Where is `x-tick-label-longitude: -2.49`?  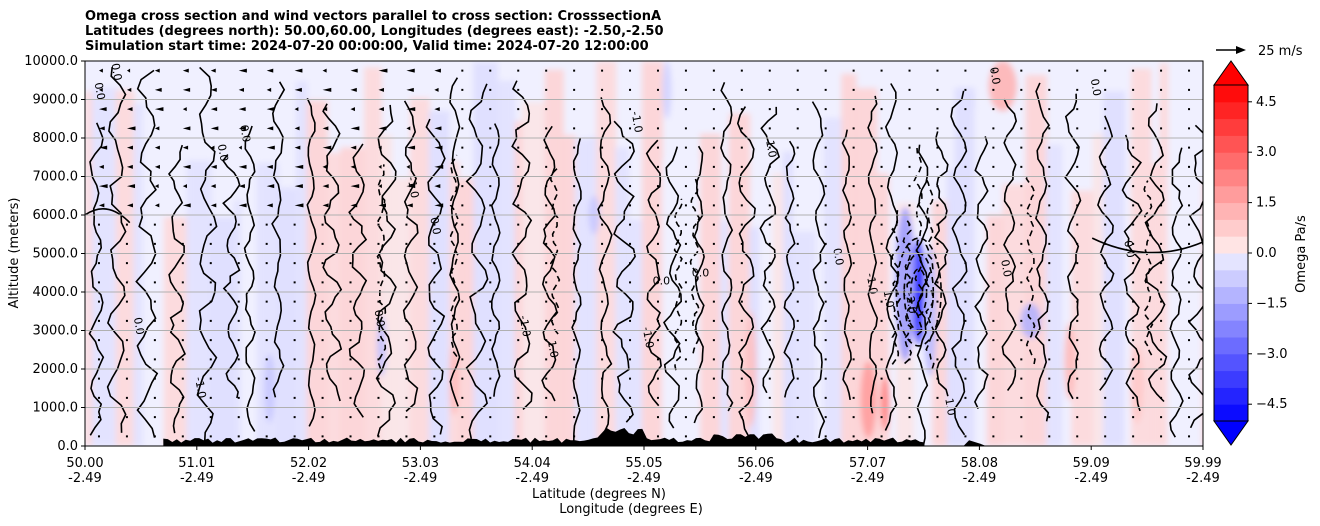 x-tick-label-longitude: -2.49 is located at coordinates (85, 478).